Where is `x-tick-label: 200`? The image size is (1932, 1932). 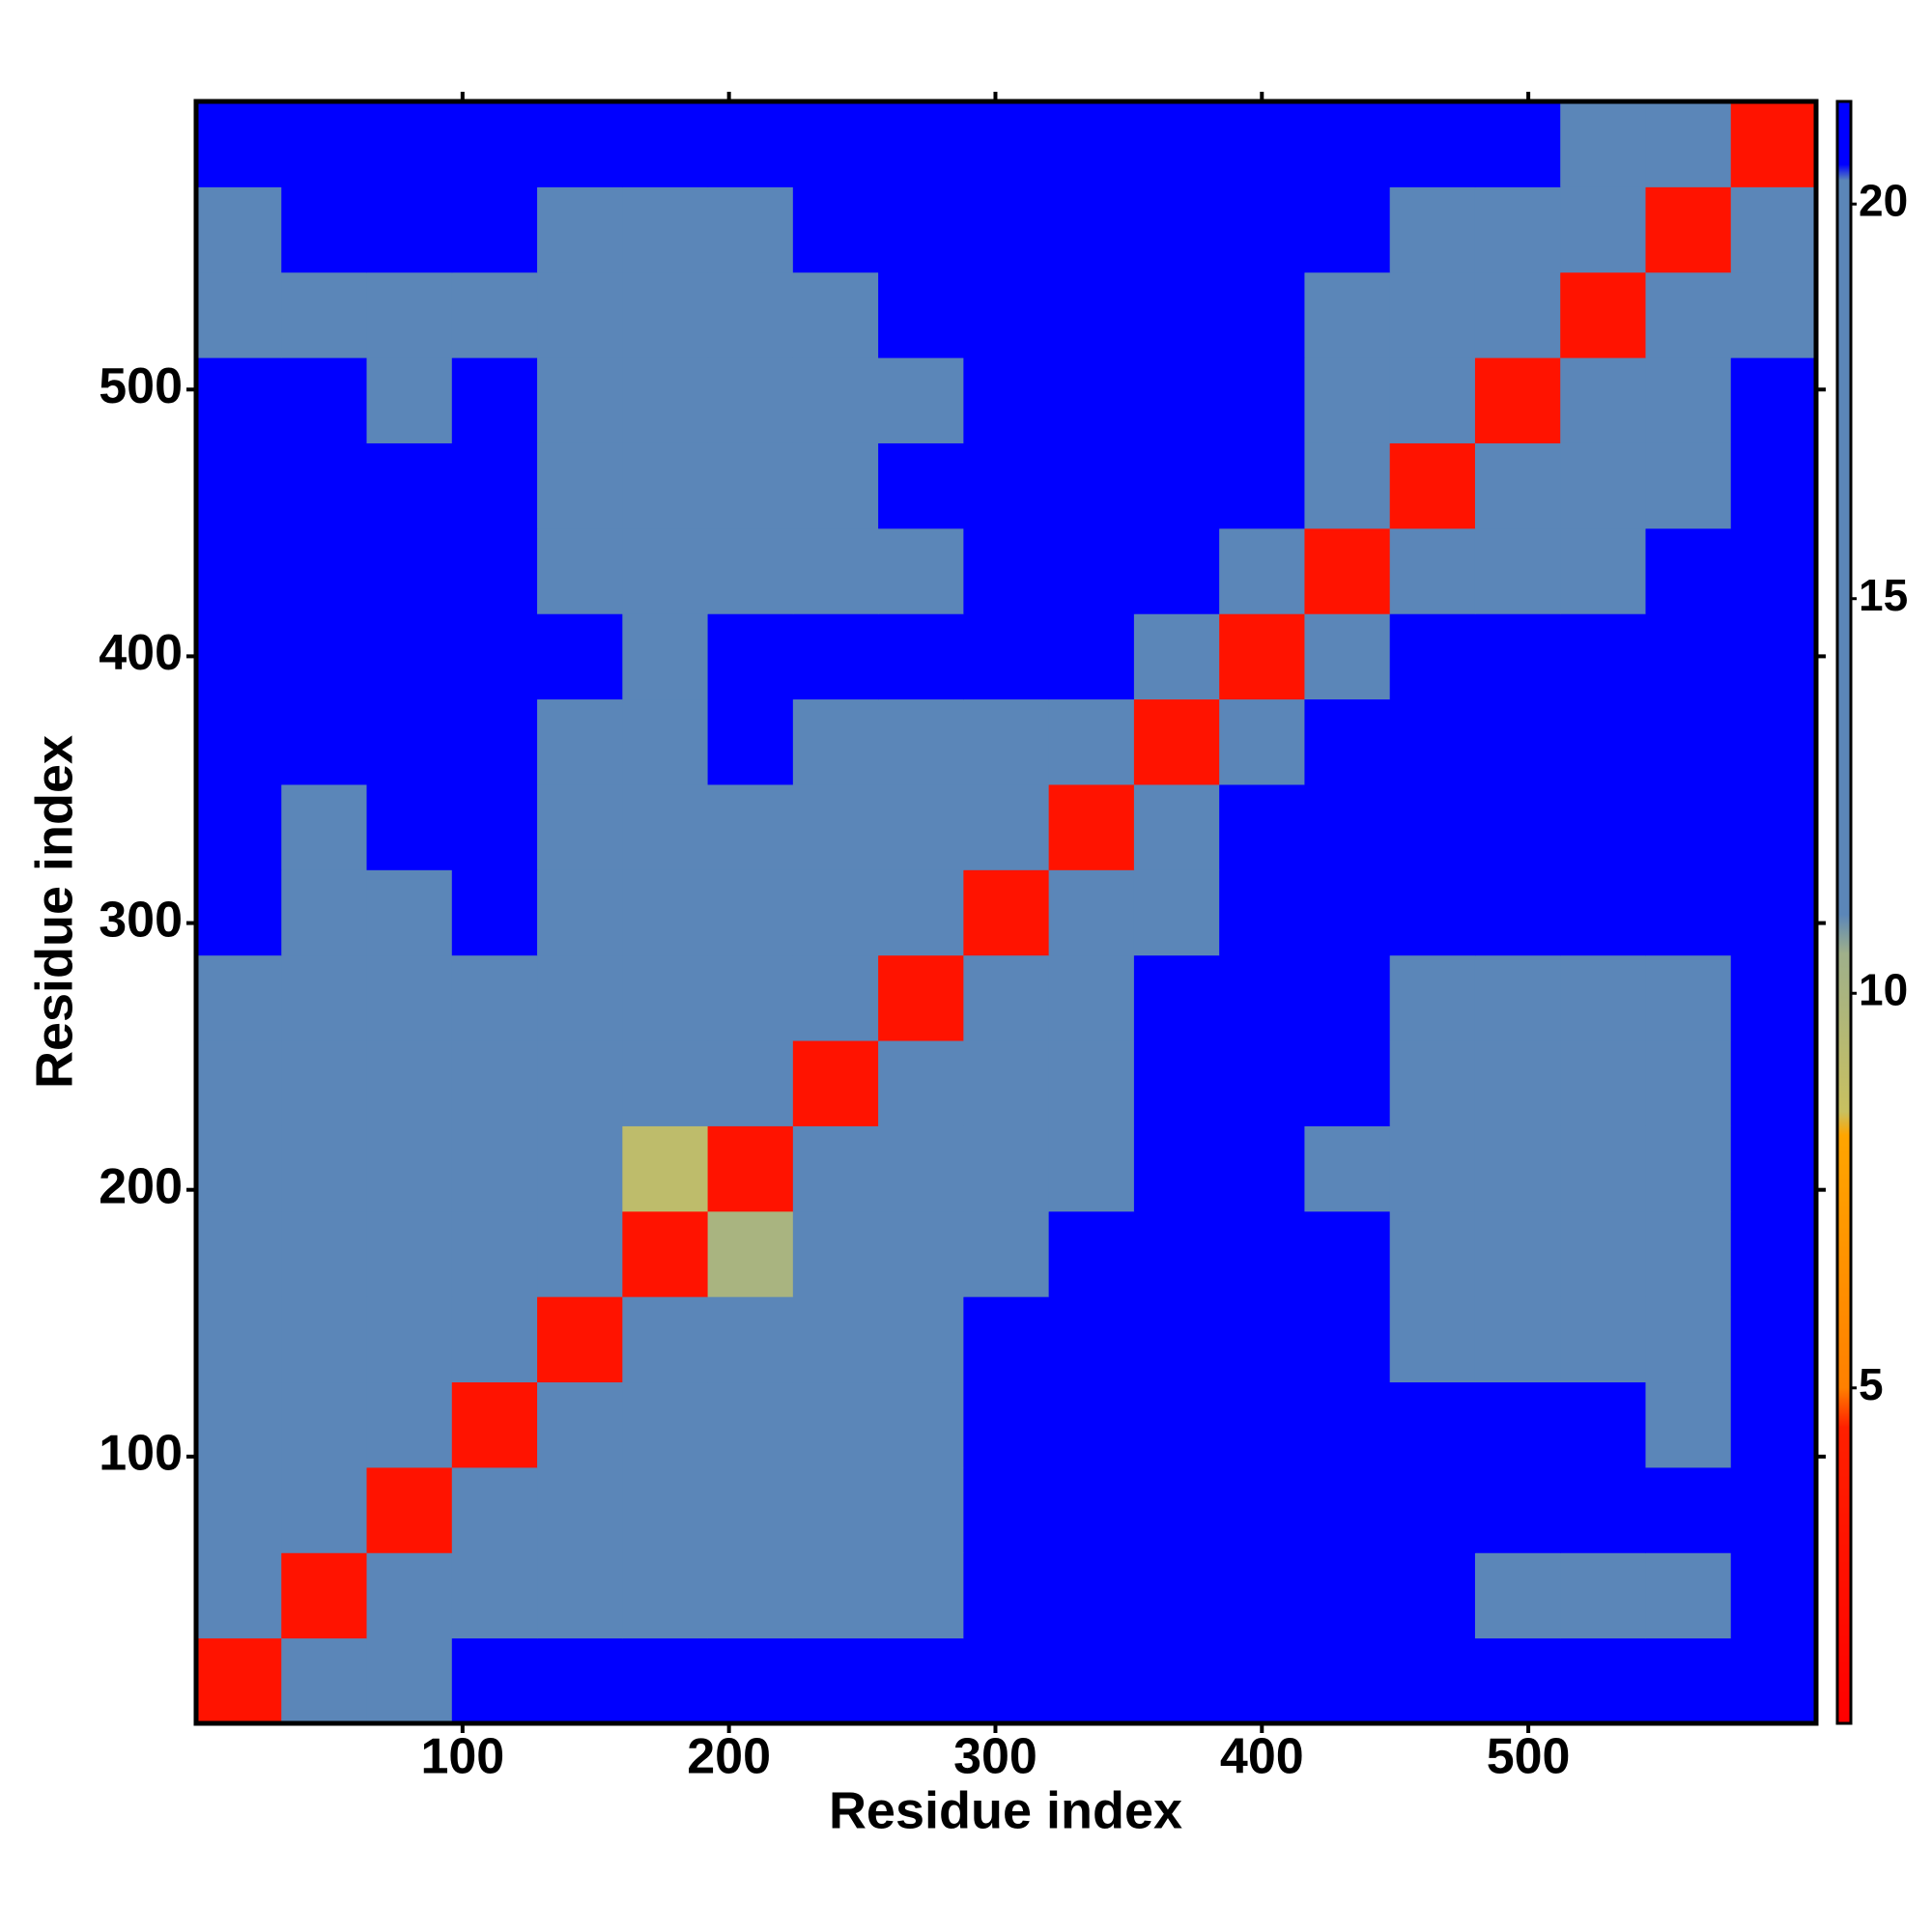 x-tick-label: 200 is located at coordinates (729, 1757).